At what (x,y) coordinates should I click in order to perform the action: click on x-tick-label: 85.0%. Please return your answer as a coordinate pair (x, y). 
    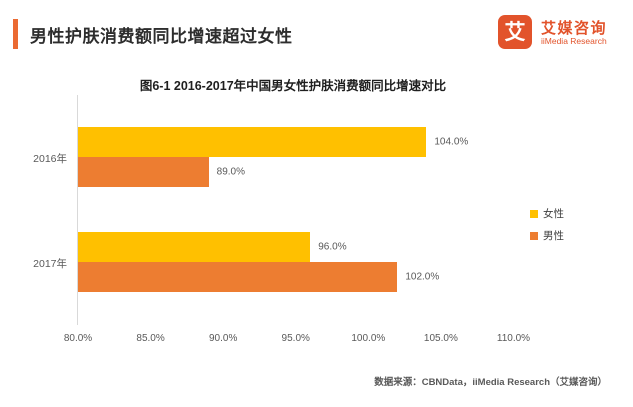
    Looking at the image, I should click on (150, 338).